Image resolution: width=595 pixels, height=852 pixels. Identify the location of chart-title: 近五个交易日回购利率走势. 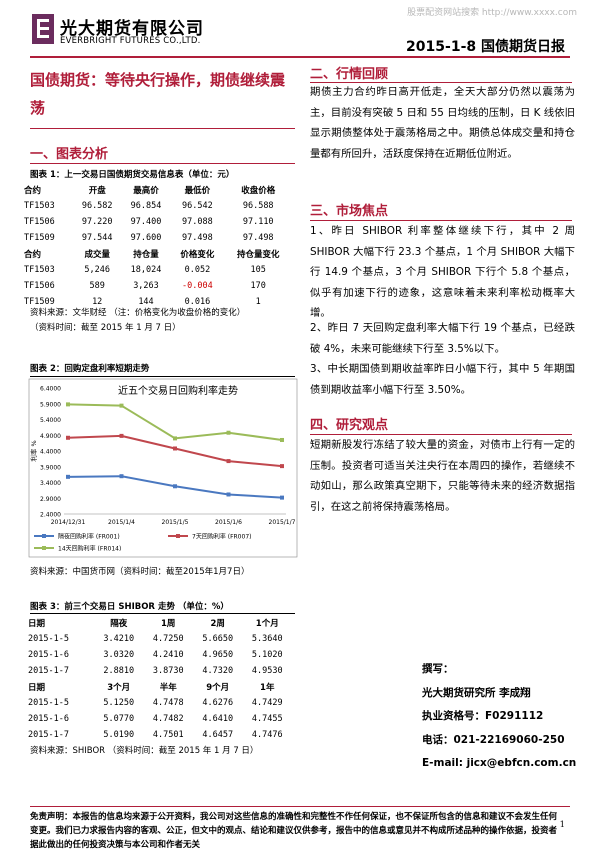
(178, 390).